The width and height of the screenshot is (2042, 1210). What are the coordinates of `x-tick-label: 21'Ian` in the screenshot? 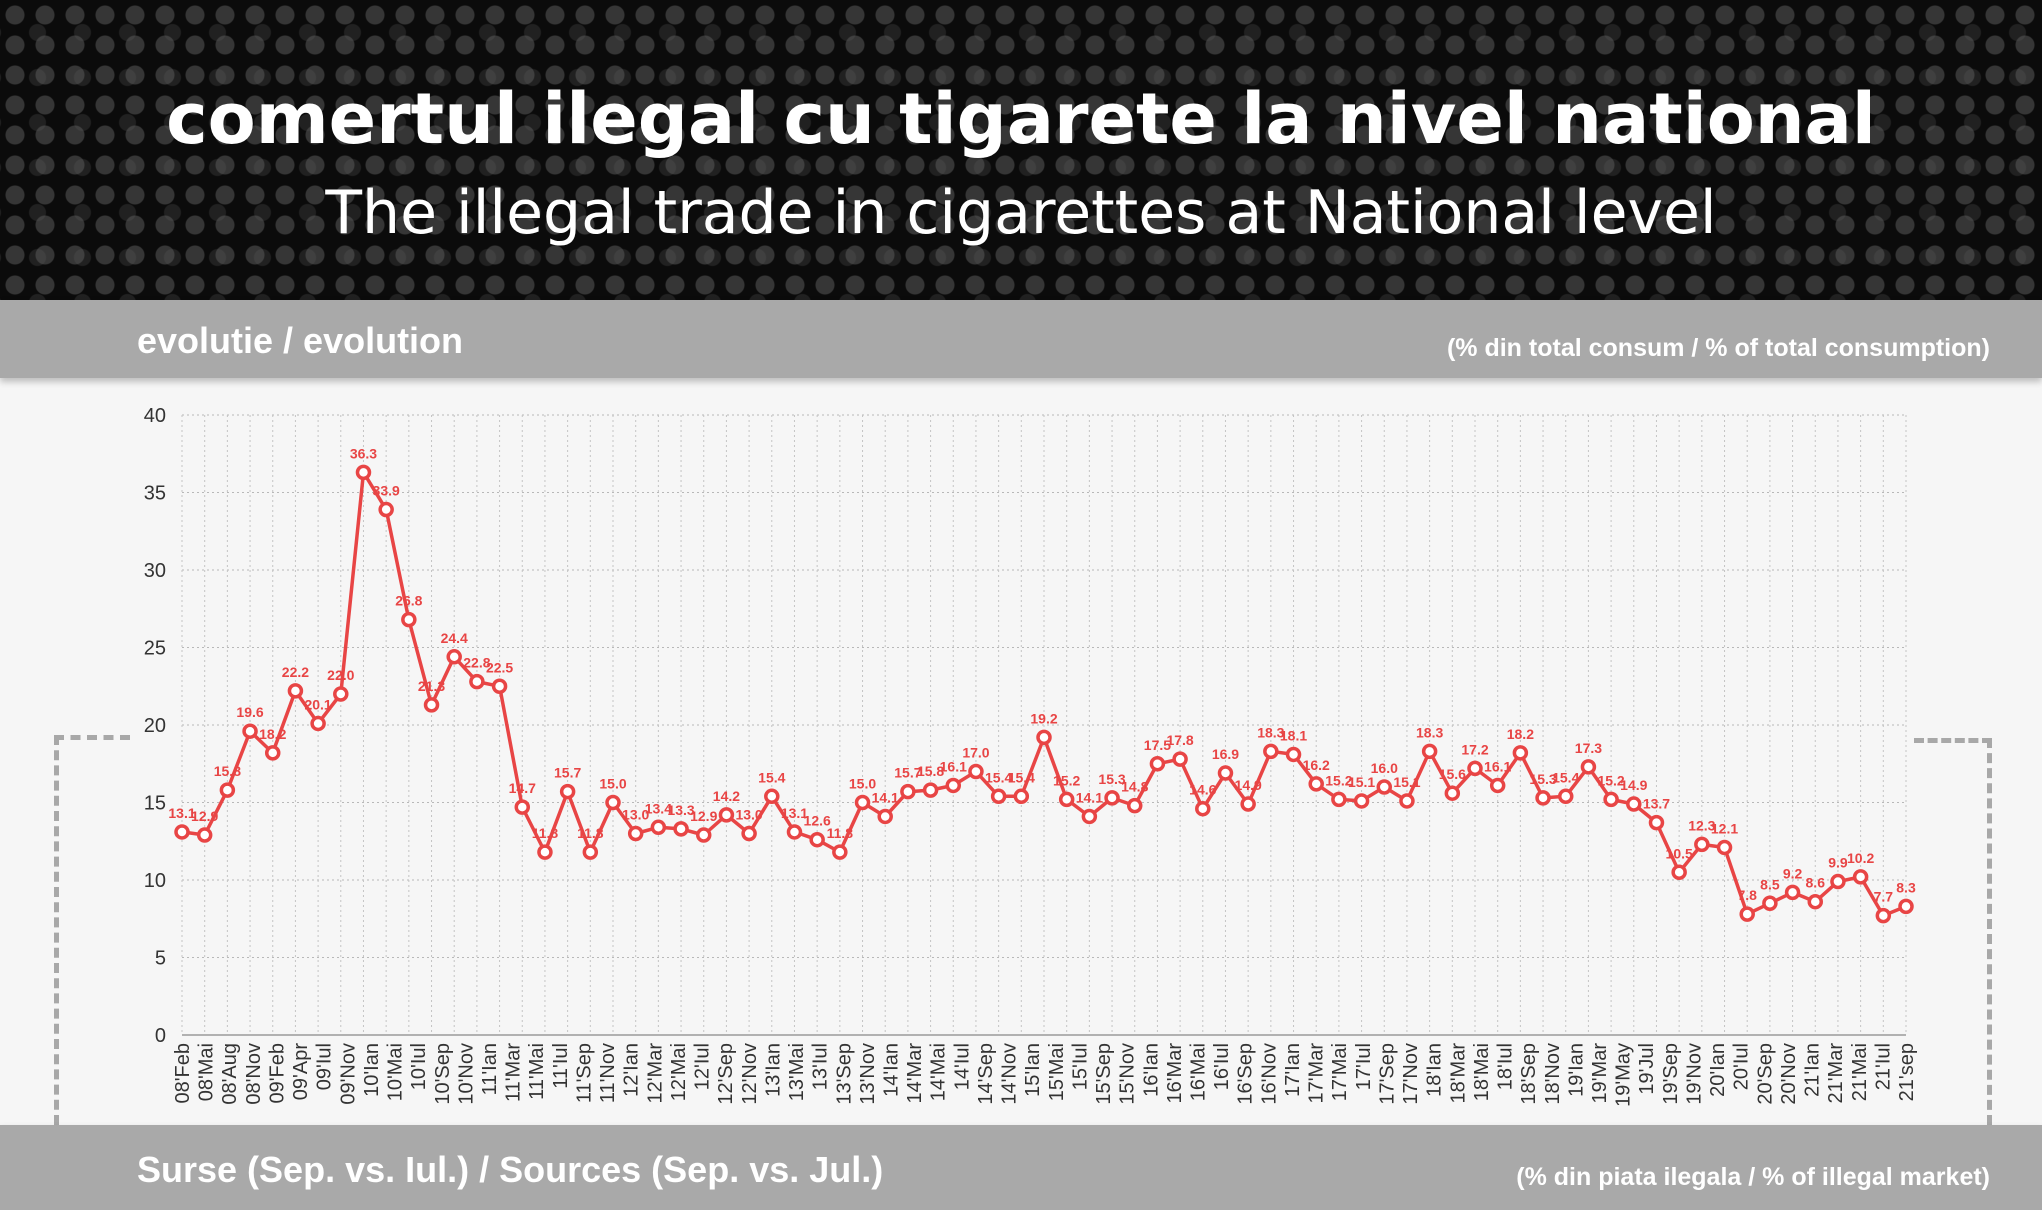 It's located at (1813, 1070).